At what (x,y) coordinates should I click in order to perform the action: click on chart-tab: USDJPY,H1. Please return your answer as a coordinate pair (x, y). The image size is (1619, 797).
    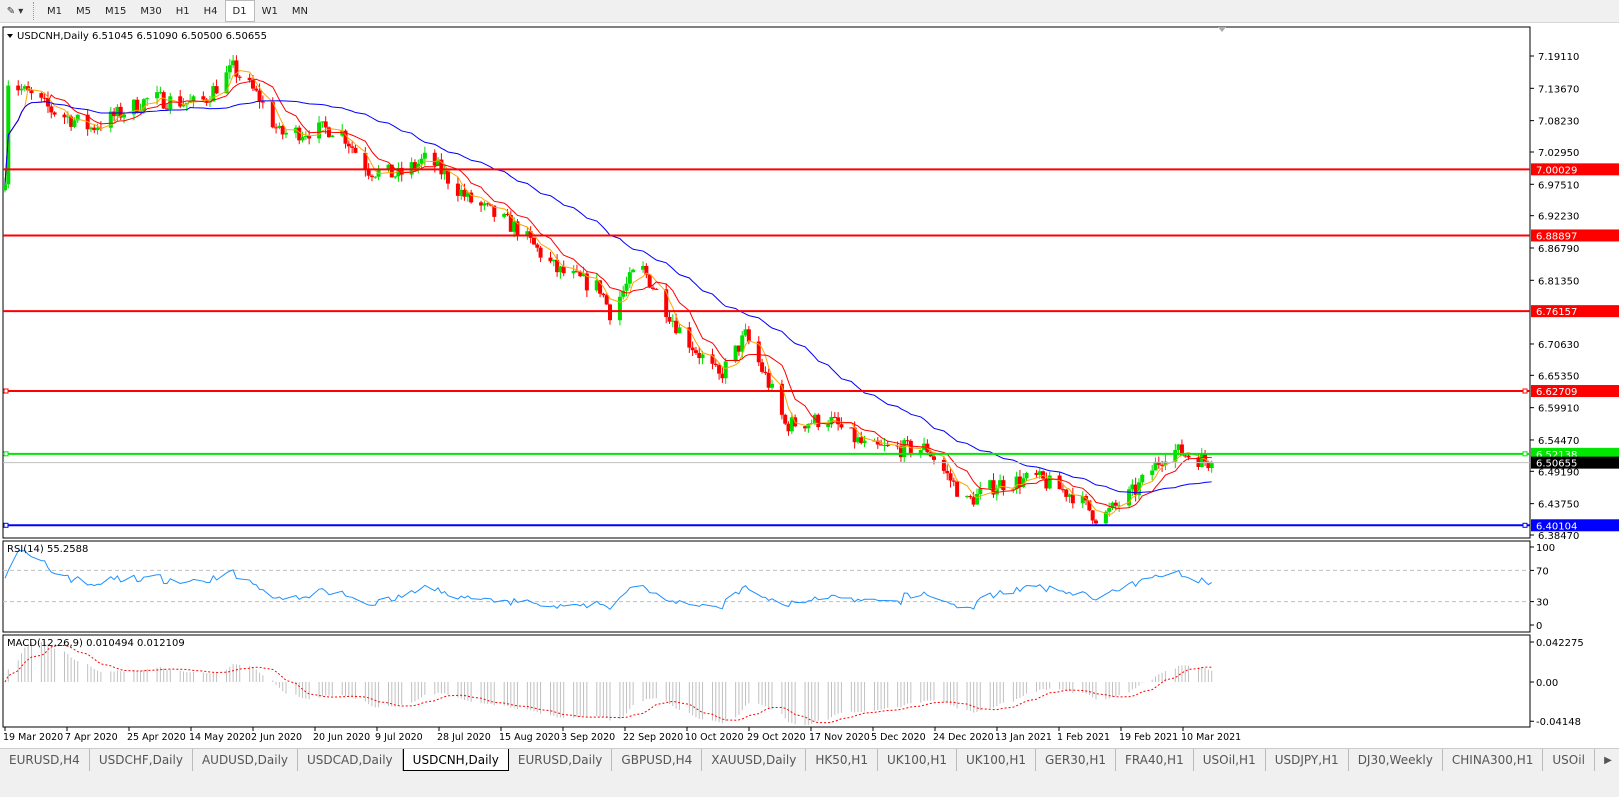
    Looking at the image, I should click on (1307, 760).